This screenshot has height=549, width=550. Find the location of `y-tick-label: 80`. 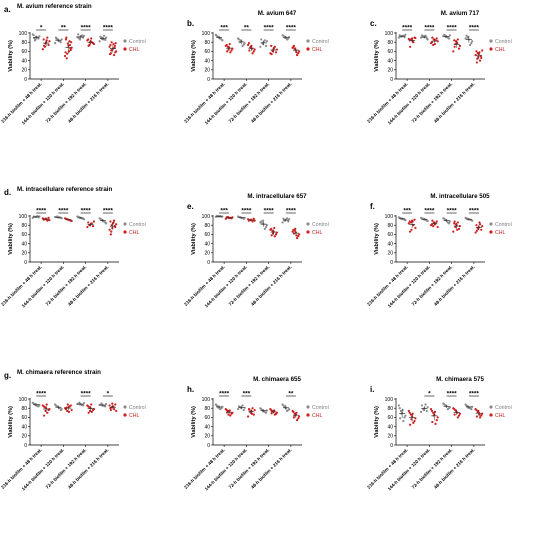

y-tick-label: 80 is located at coordinates (24, 409).